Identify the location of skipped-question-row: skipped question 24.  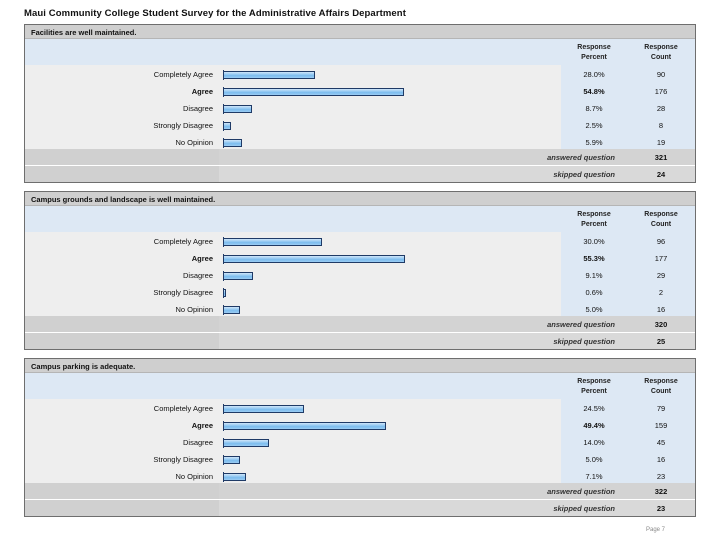
(360, 174).